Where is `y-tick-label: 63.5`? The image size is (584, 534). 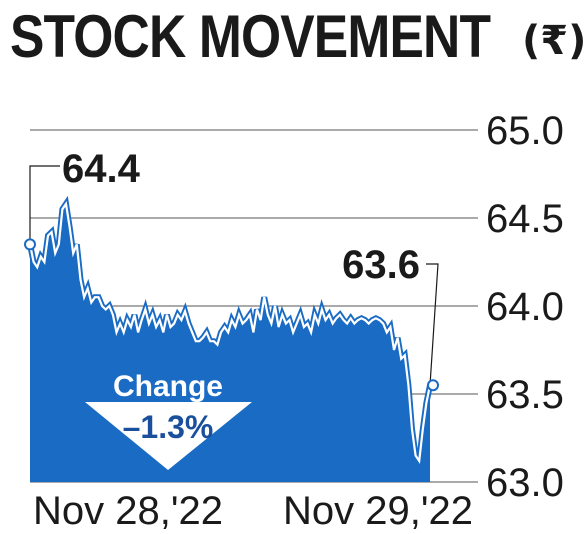 y-tick-label: 63.5 is located at coordinates (525, 395).